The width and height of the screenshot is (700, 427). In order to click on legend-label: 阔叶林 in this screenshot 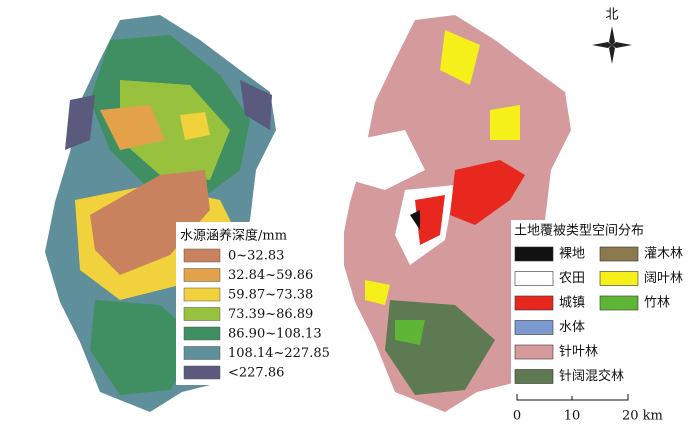, I will do `click(663, 278)`.